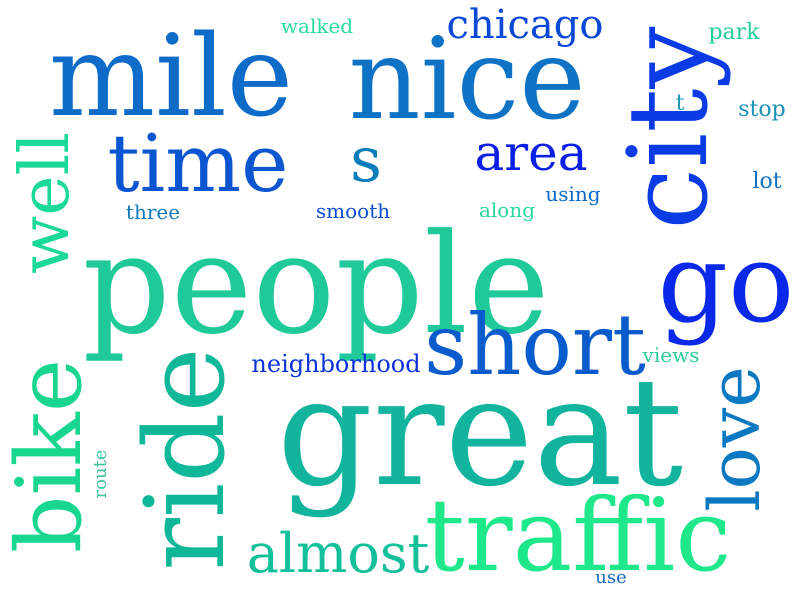 Image resolution: width=800 pixels, height=600 pixels. What do you see at coordinates (573, 194) in the screenshot?
I see `word-using: using` at bounding box center [573, 194].